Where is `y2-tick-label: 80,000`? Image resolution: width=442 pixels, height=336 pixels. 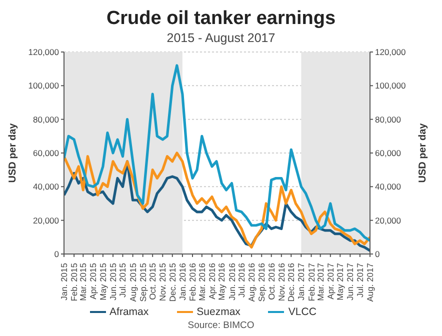 y2-tick-label: 80,000 is located at coordinates (388, 119).